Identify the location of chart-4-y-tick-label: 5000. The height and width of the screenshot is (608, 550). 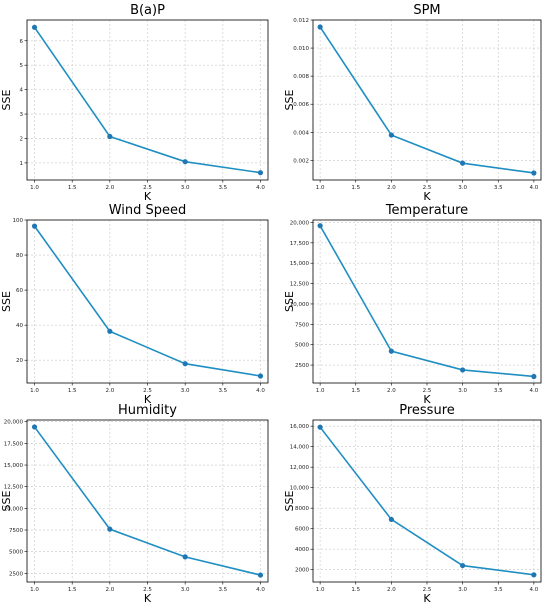
(302, 346).